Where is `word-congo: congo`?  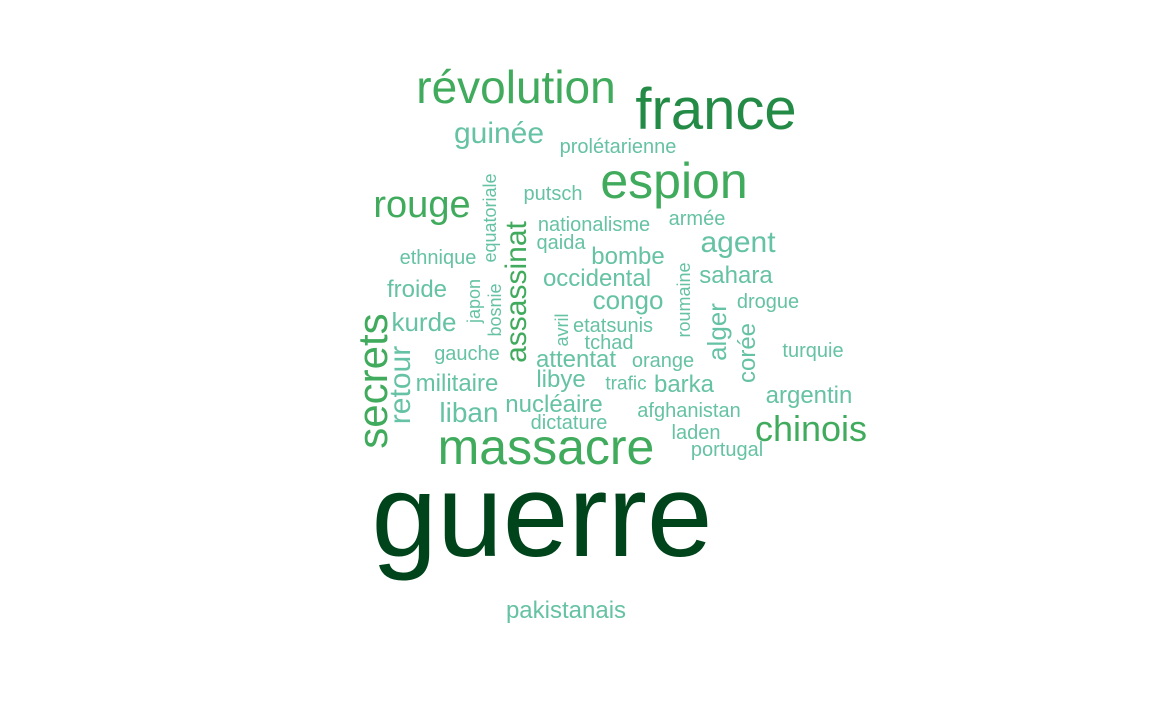
word-congo: congo is located at coordinates (628, 300).